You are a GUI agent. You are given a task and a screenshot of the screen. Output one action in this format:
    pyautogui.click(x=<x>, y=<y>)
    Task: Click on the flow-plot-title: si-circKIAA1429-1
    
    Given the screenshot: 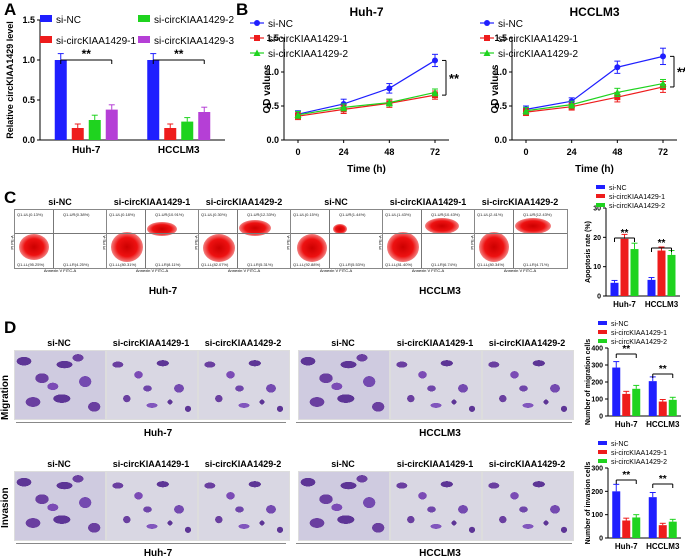 What is the action you would take?
    pyautogui.click(x=428, y=202)
    